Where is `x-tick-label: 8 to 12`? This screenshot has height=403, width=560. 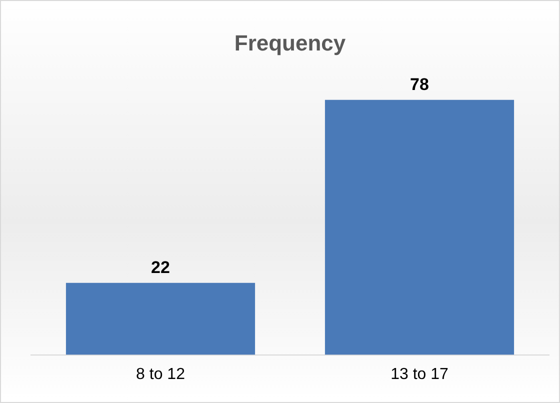
x-tick-label: 8 to 12 is located at coordinates (161, 374).